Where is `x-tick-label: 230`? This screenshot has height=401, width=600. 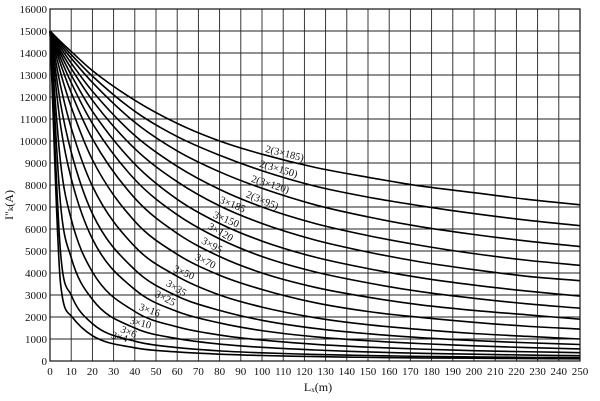 x-tick-label: 230 is located at coordinates (537, 372).